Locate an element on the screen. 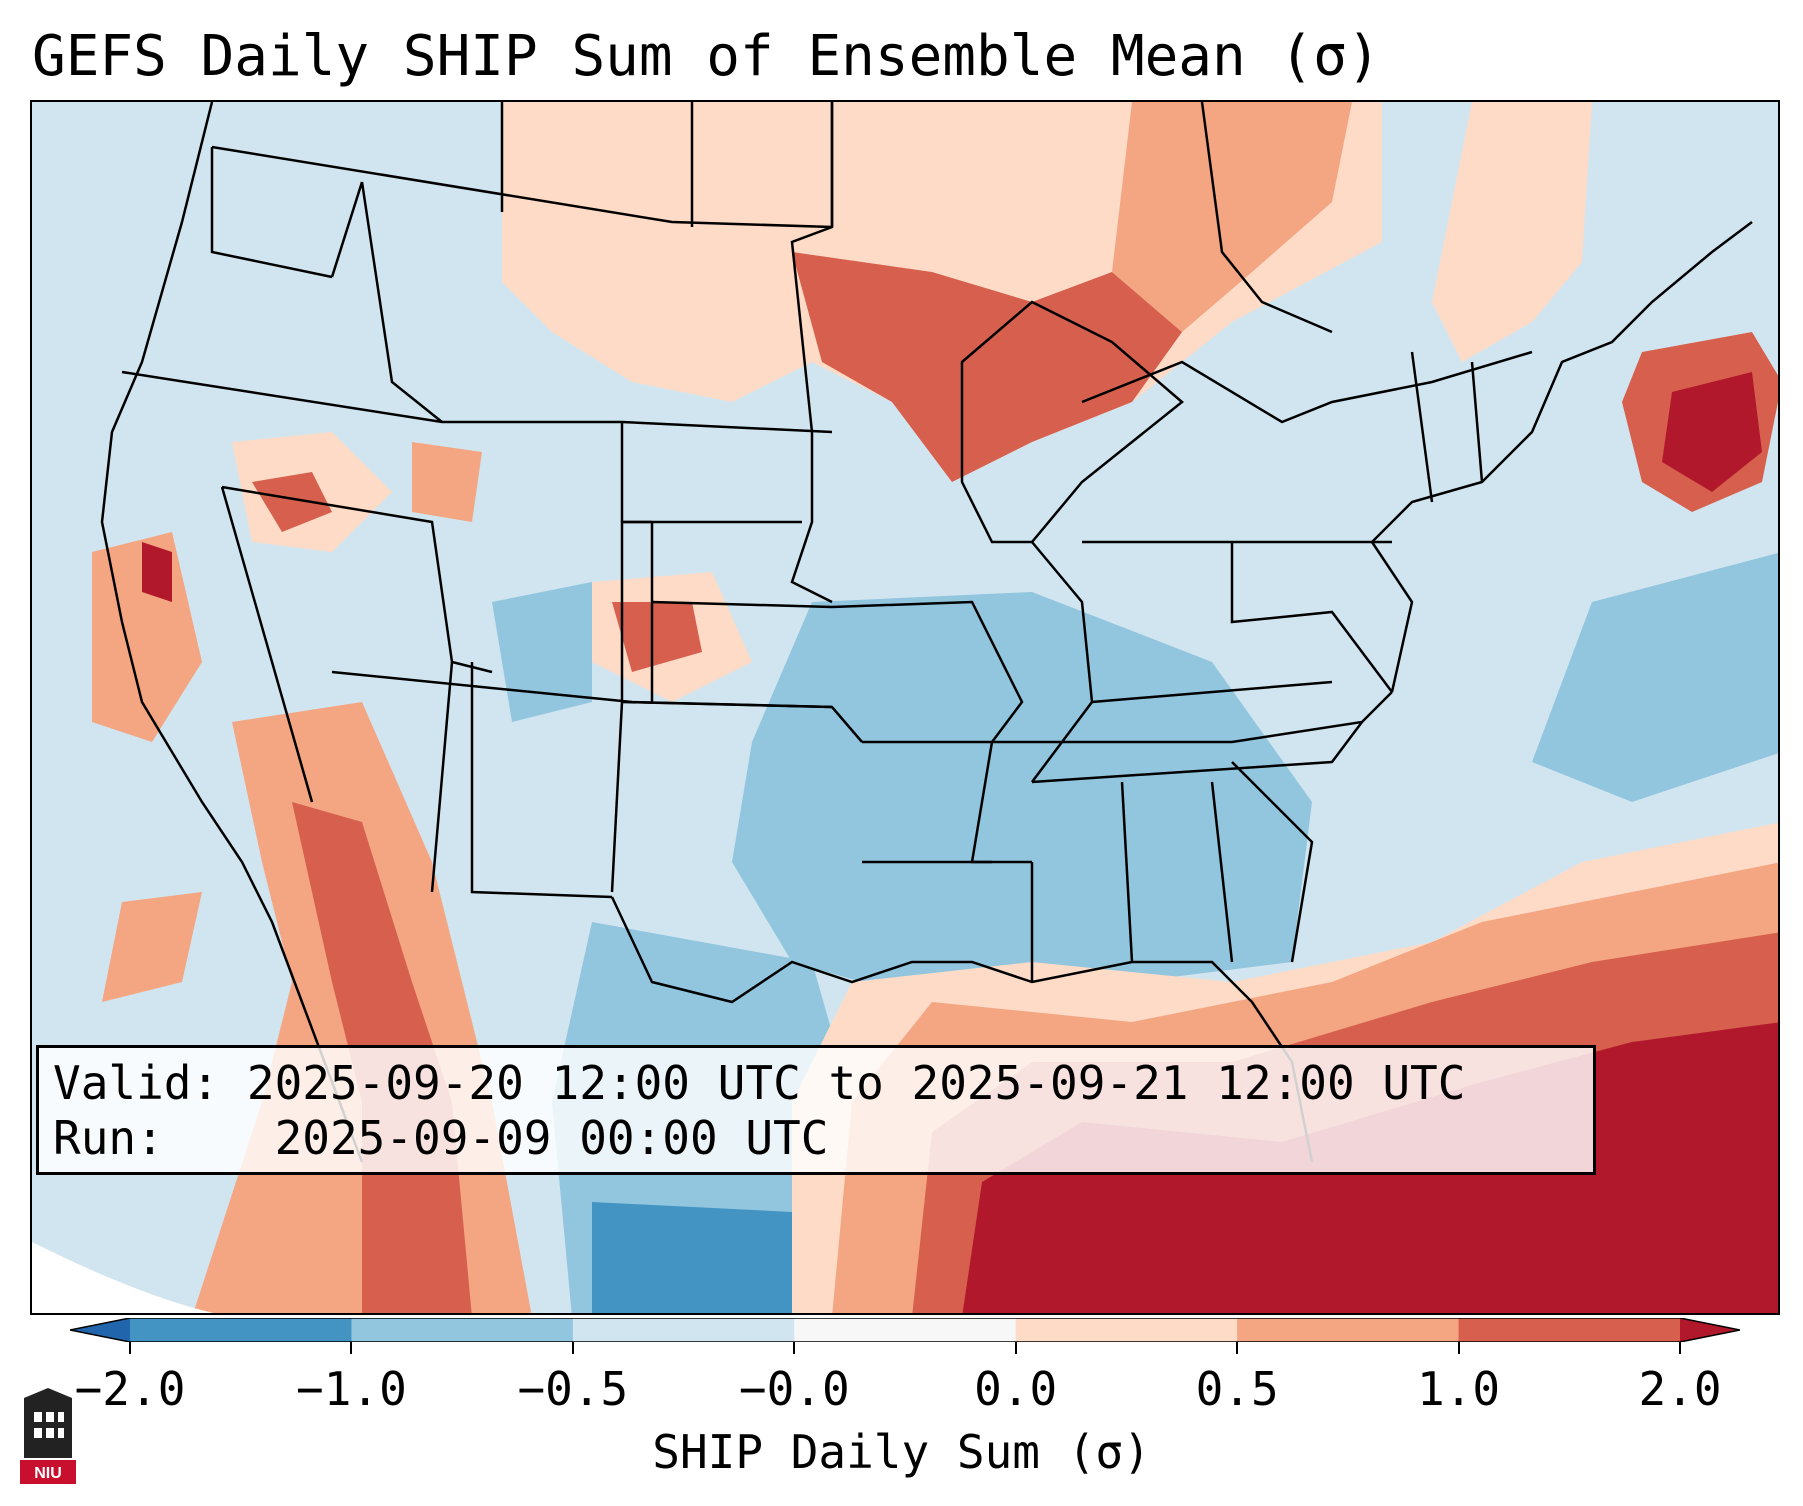 Image resolution: width=1803 pixels, height=1506 pixels. logo-text: NIU is located at coordinates (48, 1473).